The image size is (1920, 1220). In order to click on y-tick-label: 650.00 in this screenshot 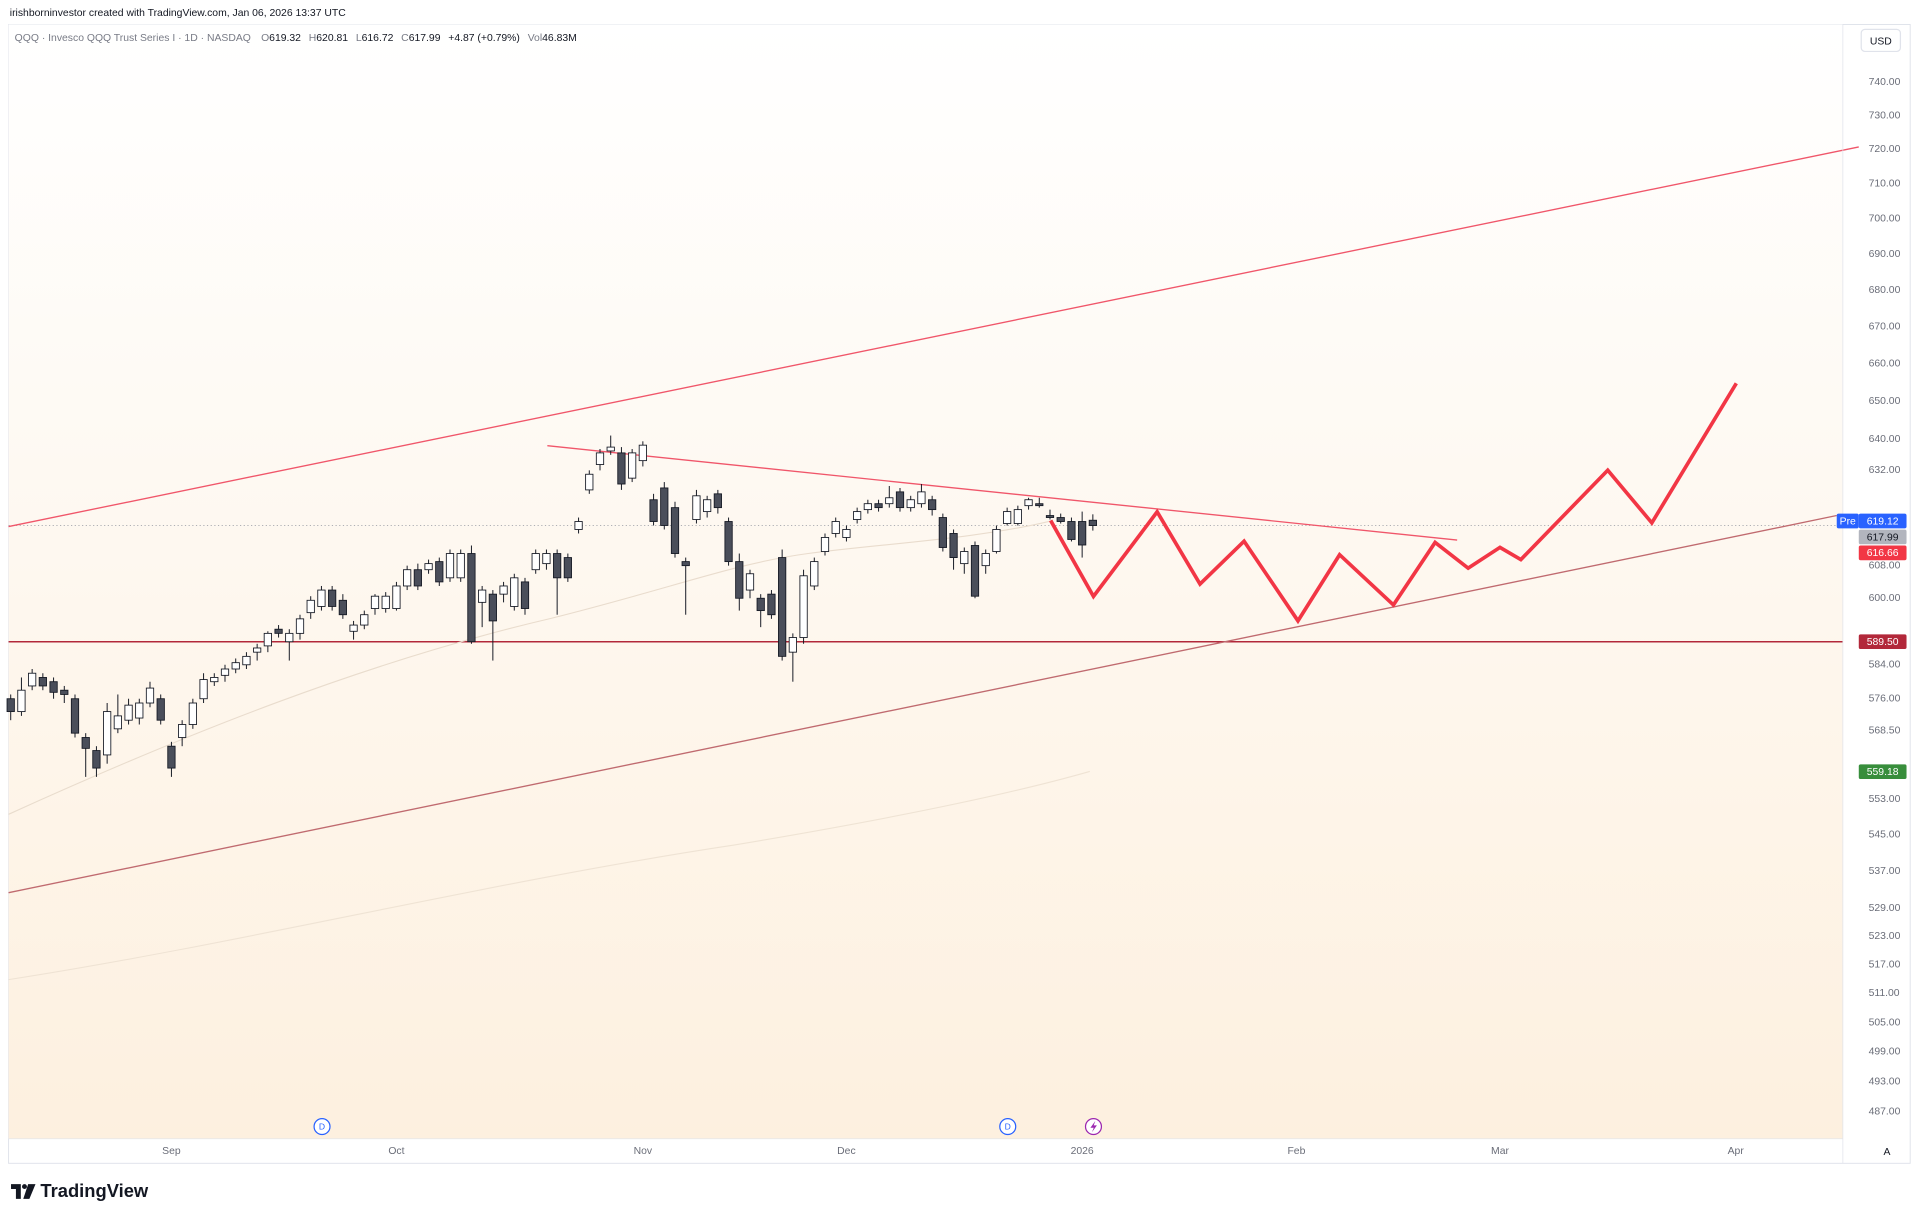, I will do `click(1885, 401)`.